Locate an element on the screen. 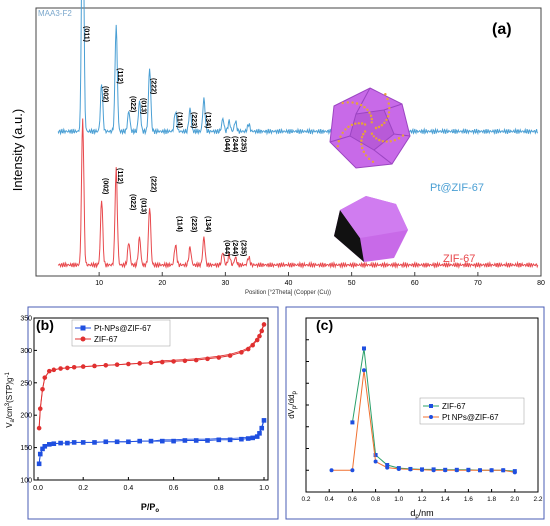 The height and width of the screenshot is (526, 550). peak-label-bottom: (235) is located at coordinates (242, 248).